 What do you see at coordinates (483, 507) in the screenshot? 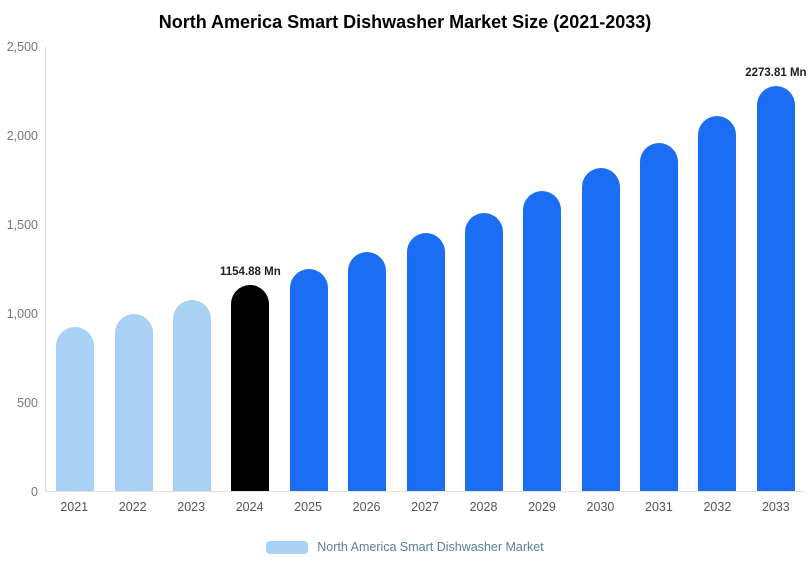
I see `x-axis-label-2028: 2028` at bounding box center [483, 507].